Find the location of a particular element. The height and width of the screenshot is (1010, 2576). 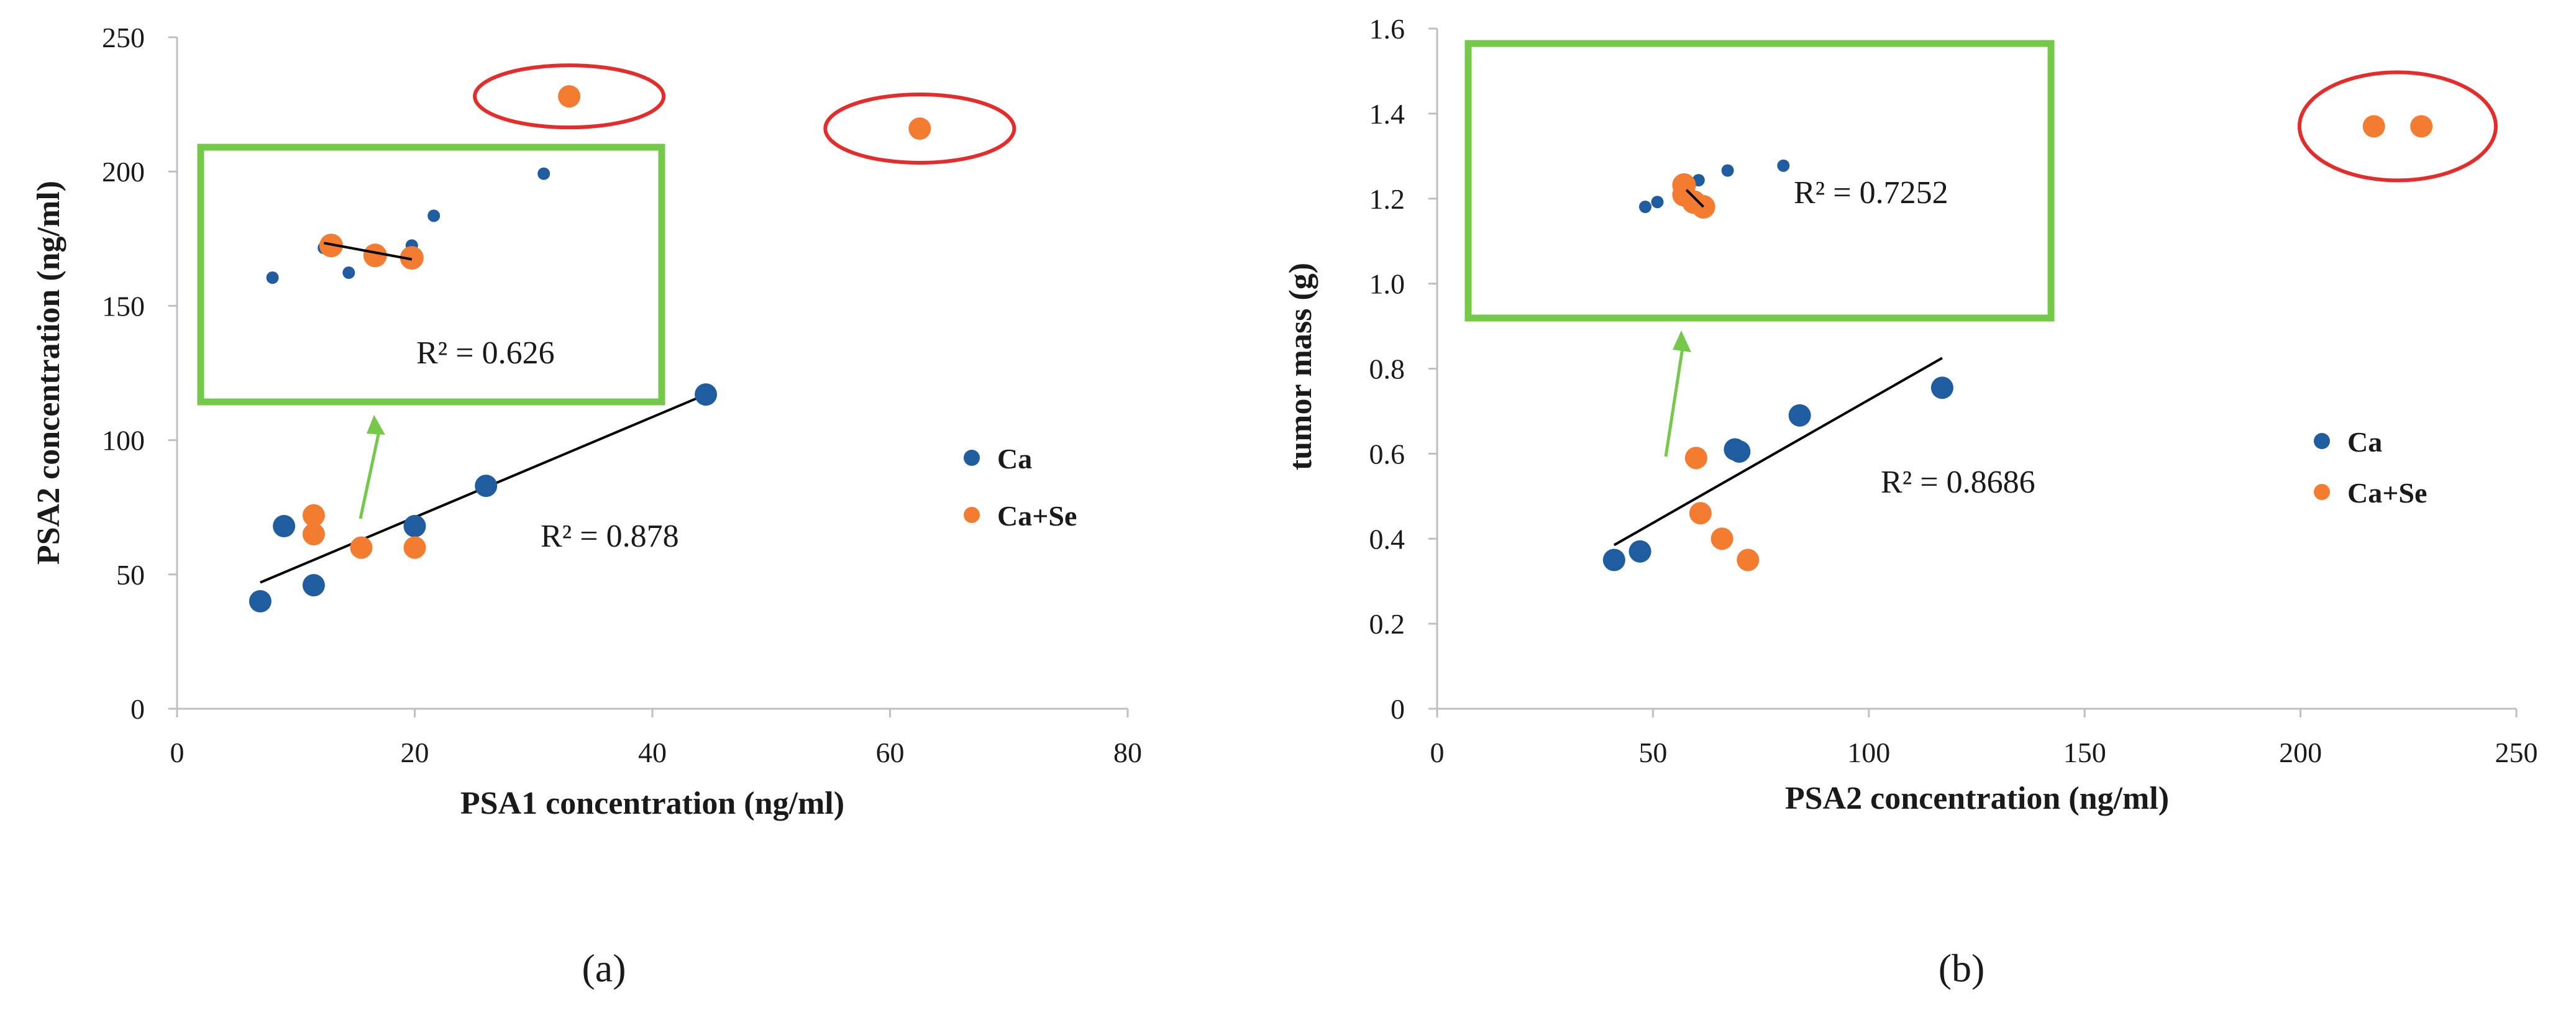

panel-a-y-tick-label: 200 is located at coordinates (123, 172).